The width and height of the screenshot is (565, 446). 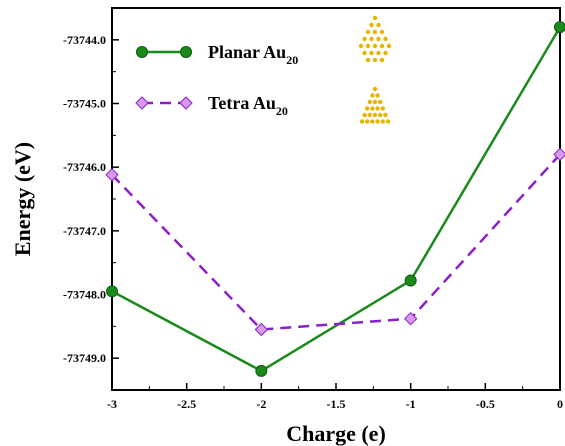 What do you see at coordinates (186, 404) in the screenshot?
I see `x-tick-label: -2.5` at bounding box center [186, 404].